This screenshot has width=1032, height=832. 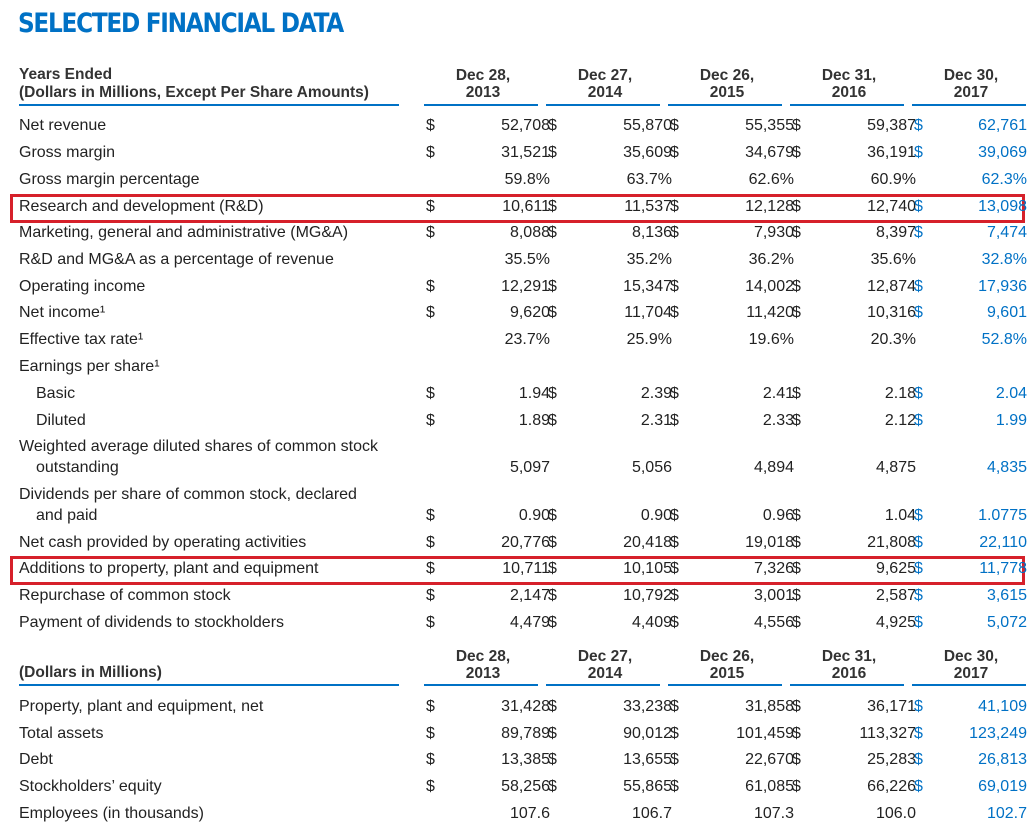 What do you see at coordinates (656, 393) in the screenshot?
I see `cell-basic-2014: 2.39` at bounding box center [656, 393].